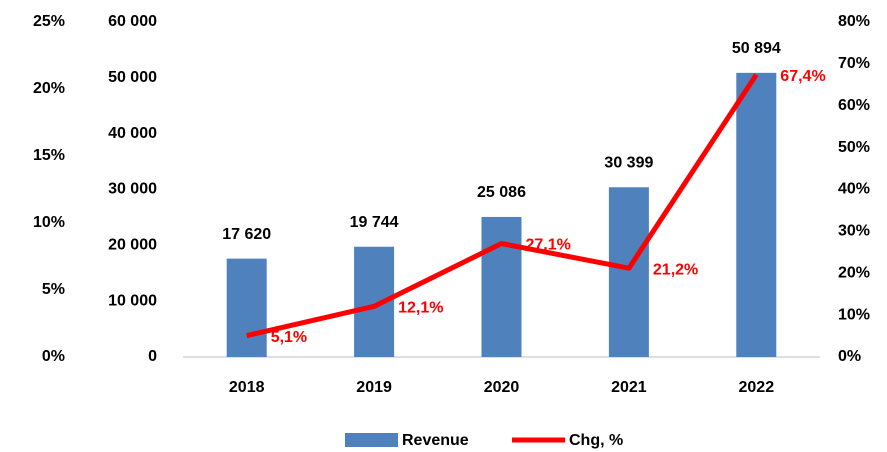 The height and width of the screenshot is (452, 887). What do you see at coordinates (371, 440) in the screenshot?
I see `legend-swatch` at bounding box center [371, 440].